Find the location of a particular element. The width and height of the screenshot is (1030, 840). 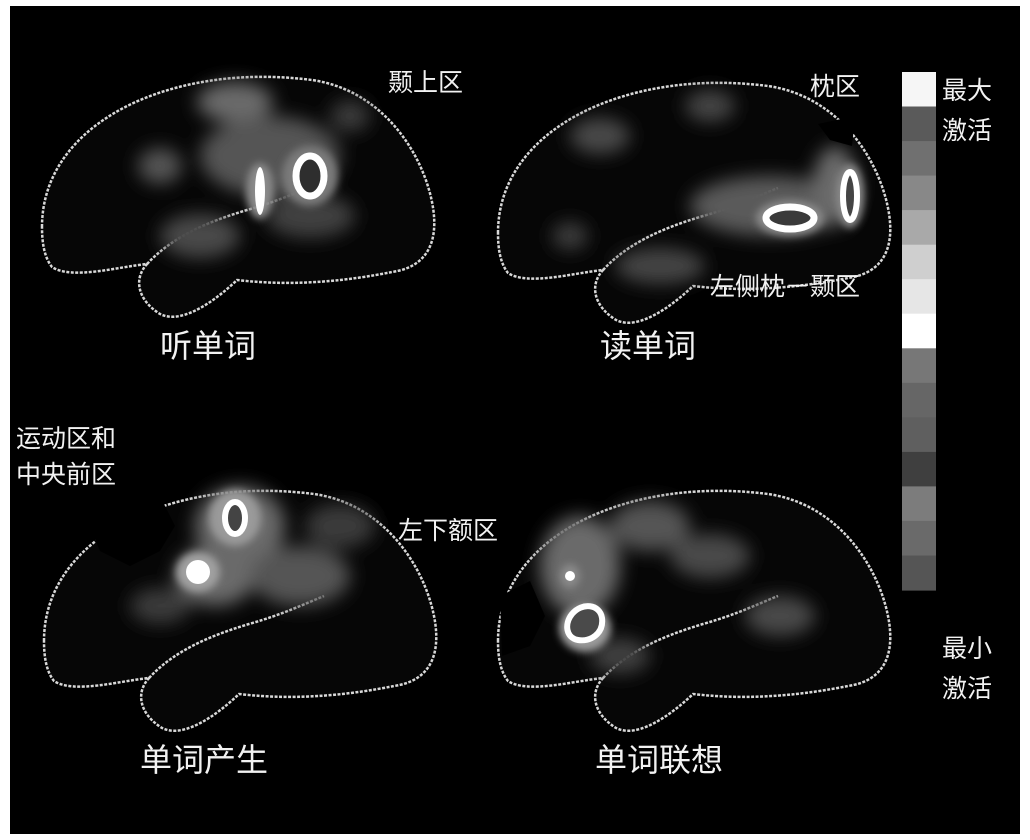

legend-min-line2: 激活 is located at coordinates (967, 688).